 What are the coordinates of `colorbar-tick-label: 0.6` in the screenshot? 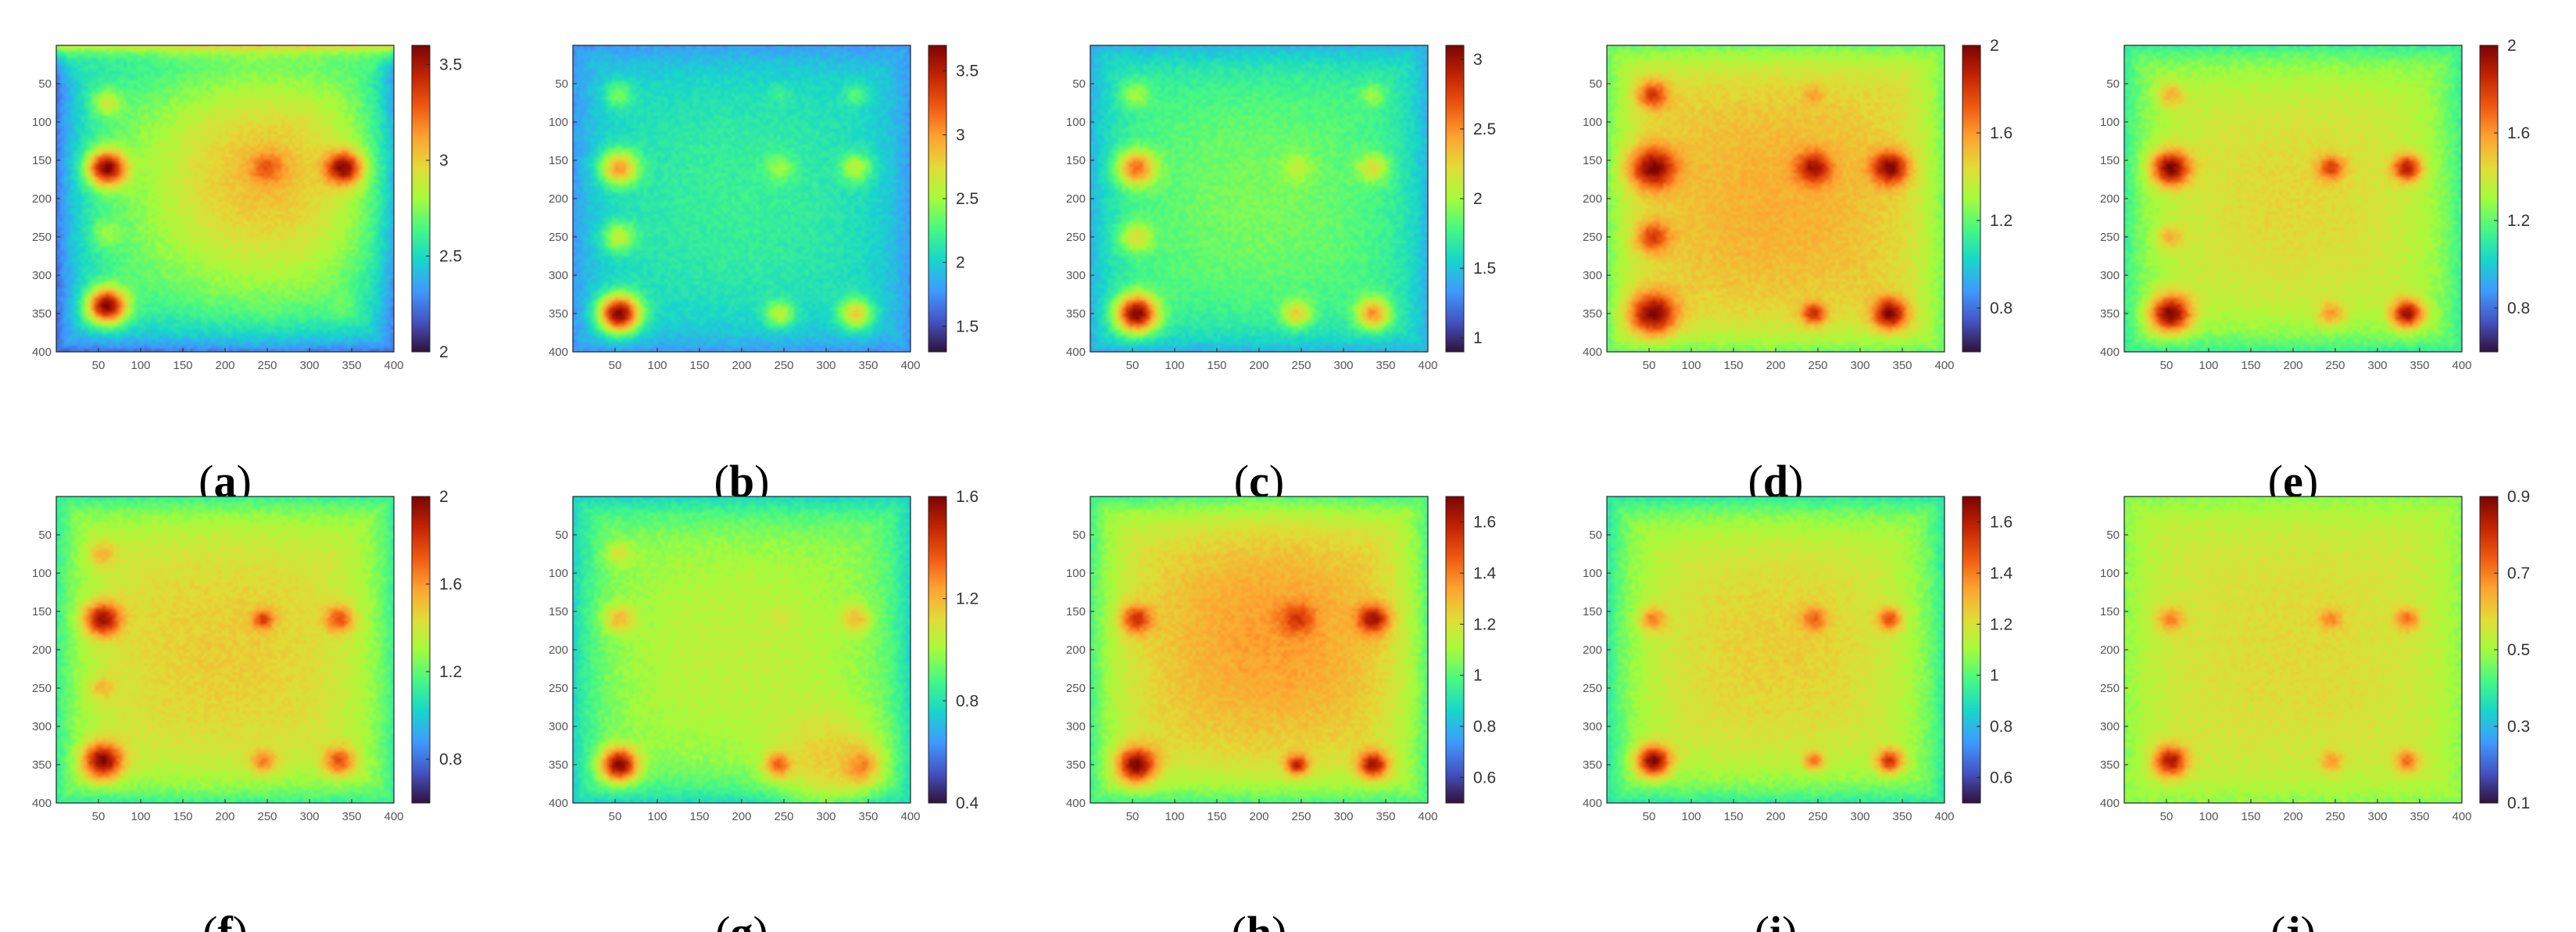 It's located at (1484, 778).